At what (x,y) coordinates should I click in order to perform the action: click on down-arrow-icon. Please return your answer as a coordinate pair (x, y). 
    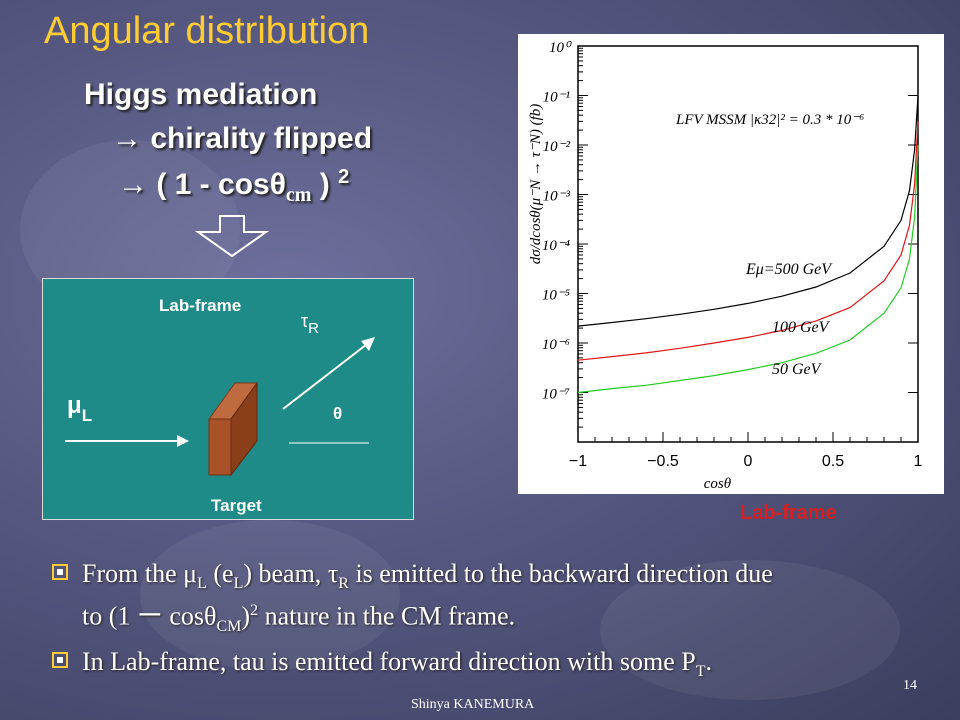
    Looking at the image, I should click on (232, 236).